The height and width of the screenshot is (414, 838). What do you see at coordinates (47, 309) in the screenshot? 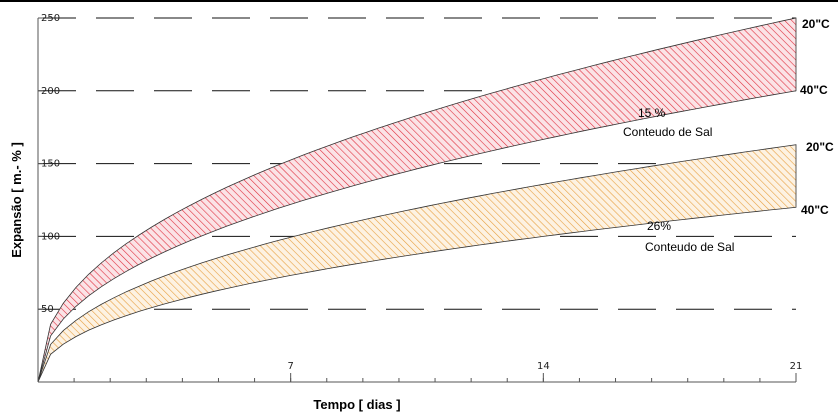
I see `y-tick-label: 50` at bounding box center [47, 309].